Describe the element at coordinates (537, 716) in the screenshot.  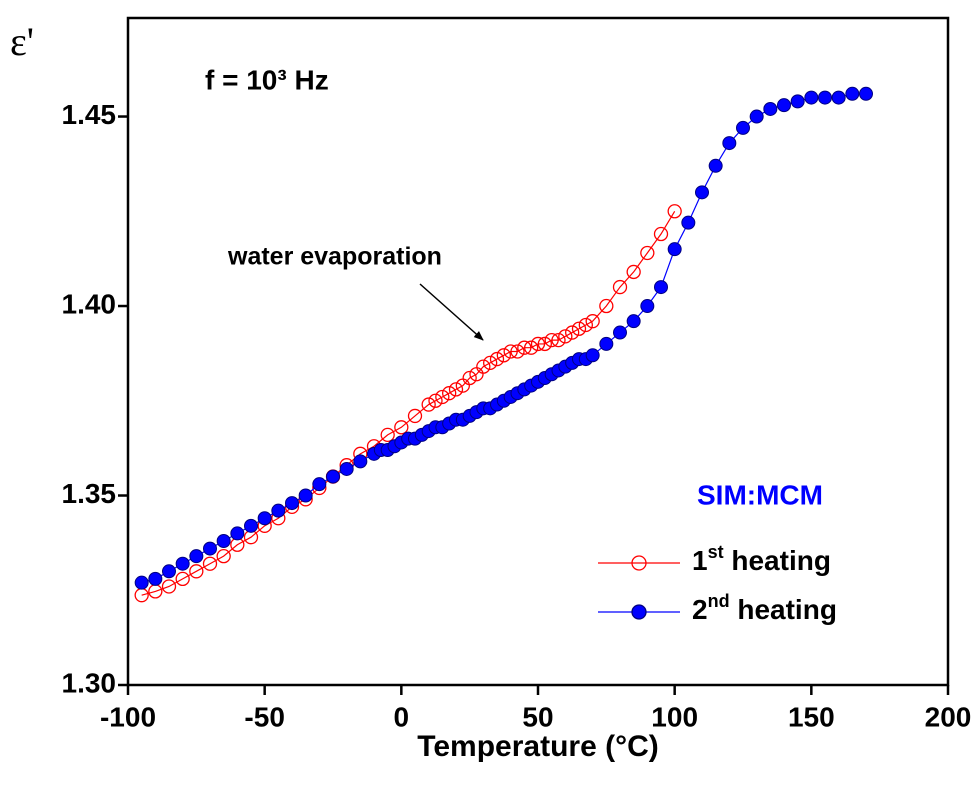
I see `x-tick-label: 50` at that location.